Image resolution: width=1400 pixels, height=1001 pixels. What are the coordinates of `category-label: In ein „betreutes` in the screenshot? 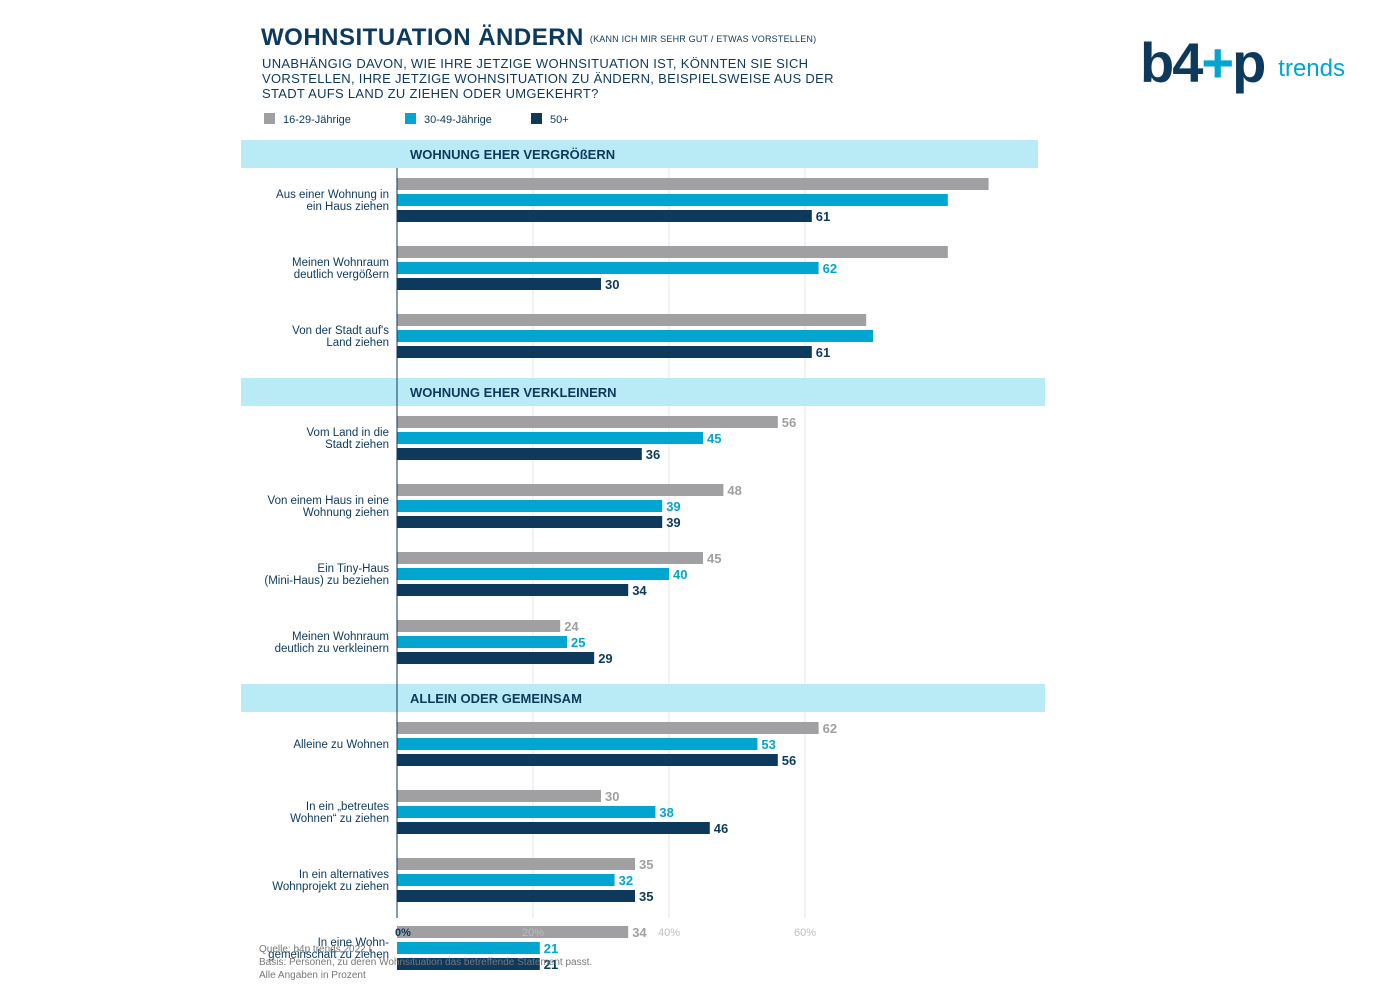 It's located at (347, 807).